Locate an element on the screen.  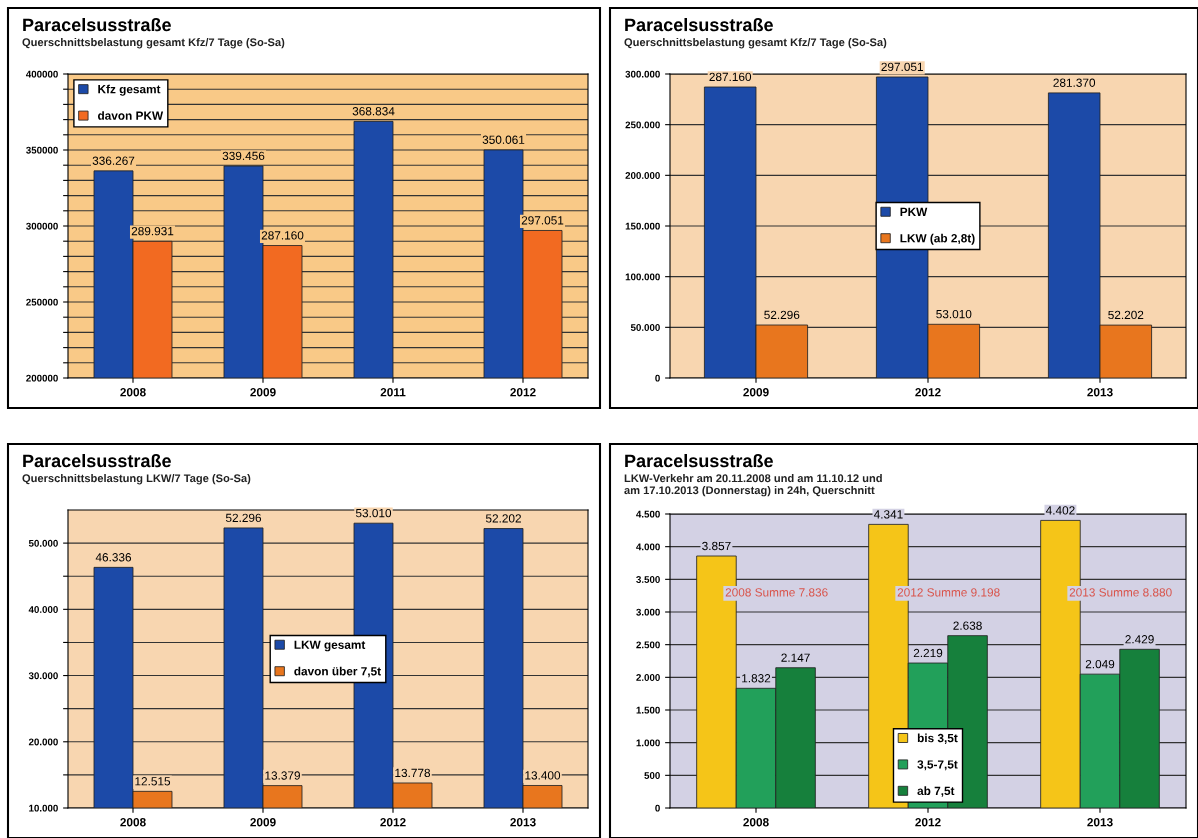
y-tick-label: 300000 is located at coordinates (42, 226).